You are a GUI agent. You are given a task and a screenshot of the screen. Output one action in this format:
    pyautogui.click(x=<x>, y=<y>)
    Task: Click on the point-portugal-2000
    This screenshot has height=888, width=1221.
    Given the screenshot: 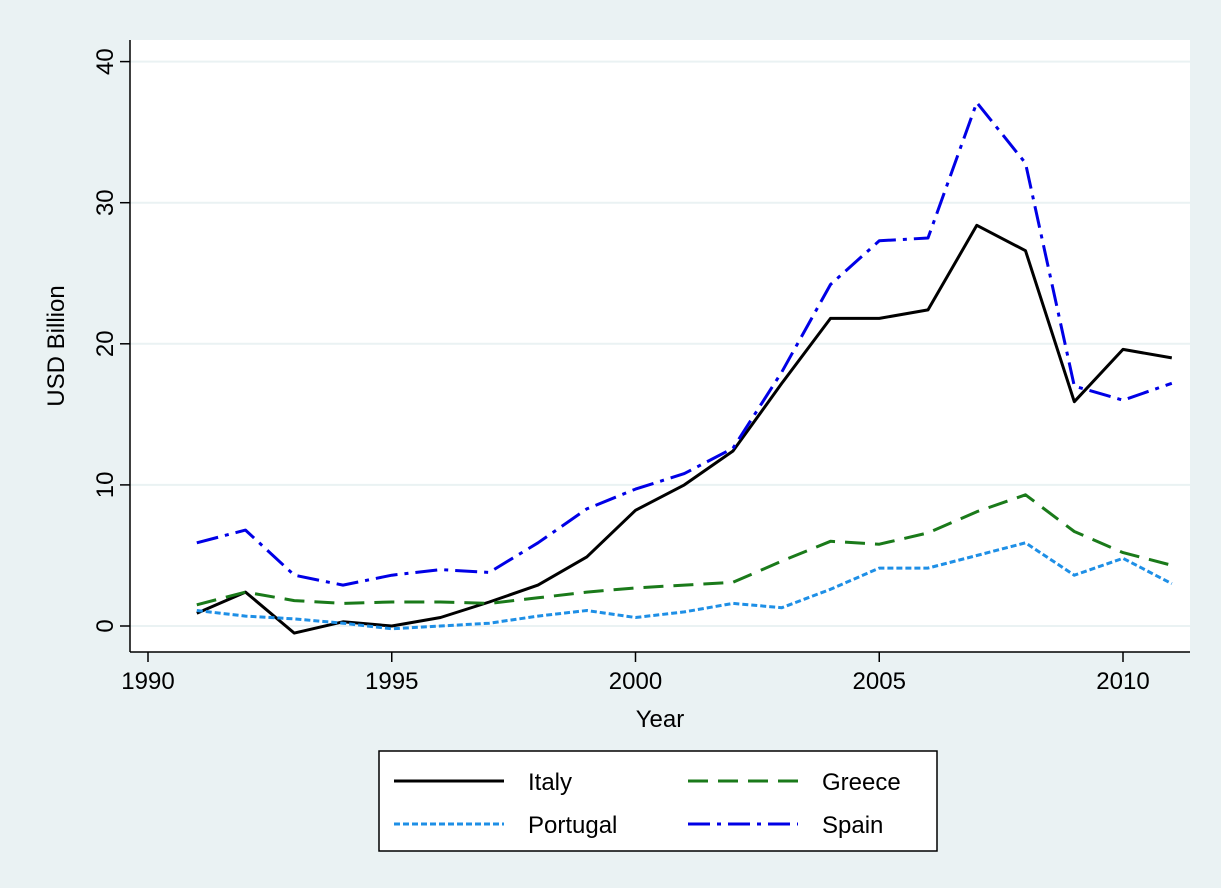 What is the action you would take?
    pyautogui.click(x=635, y=617)
    